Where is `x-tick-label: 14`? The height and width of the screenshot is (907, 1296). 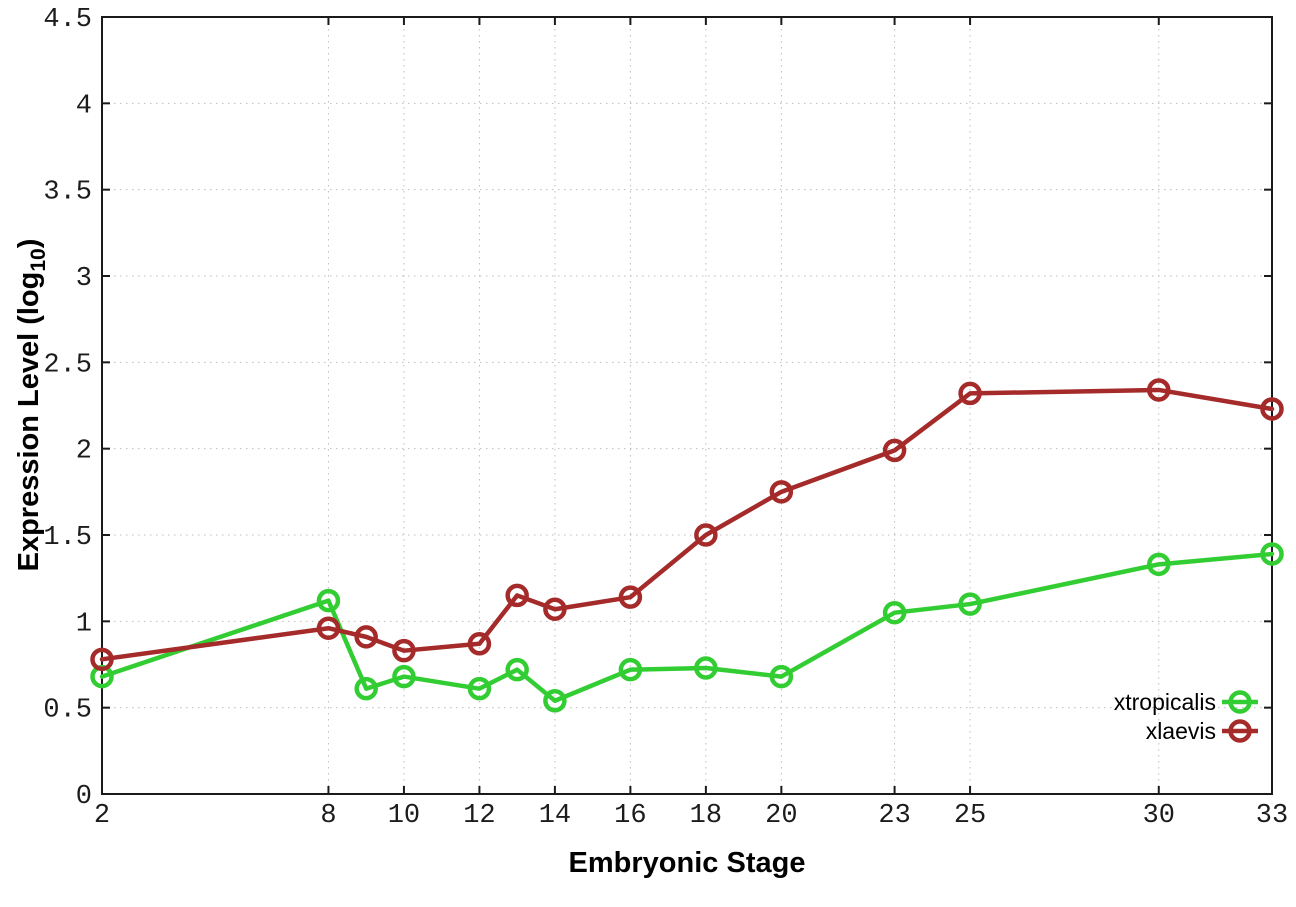 x-tick-label: 14 is located at coordinates (555, 816).